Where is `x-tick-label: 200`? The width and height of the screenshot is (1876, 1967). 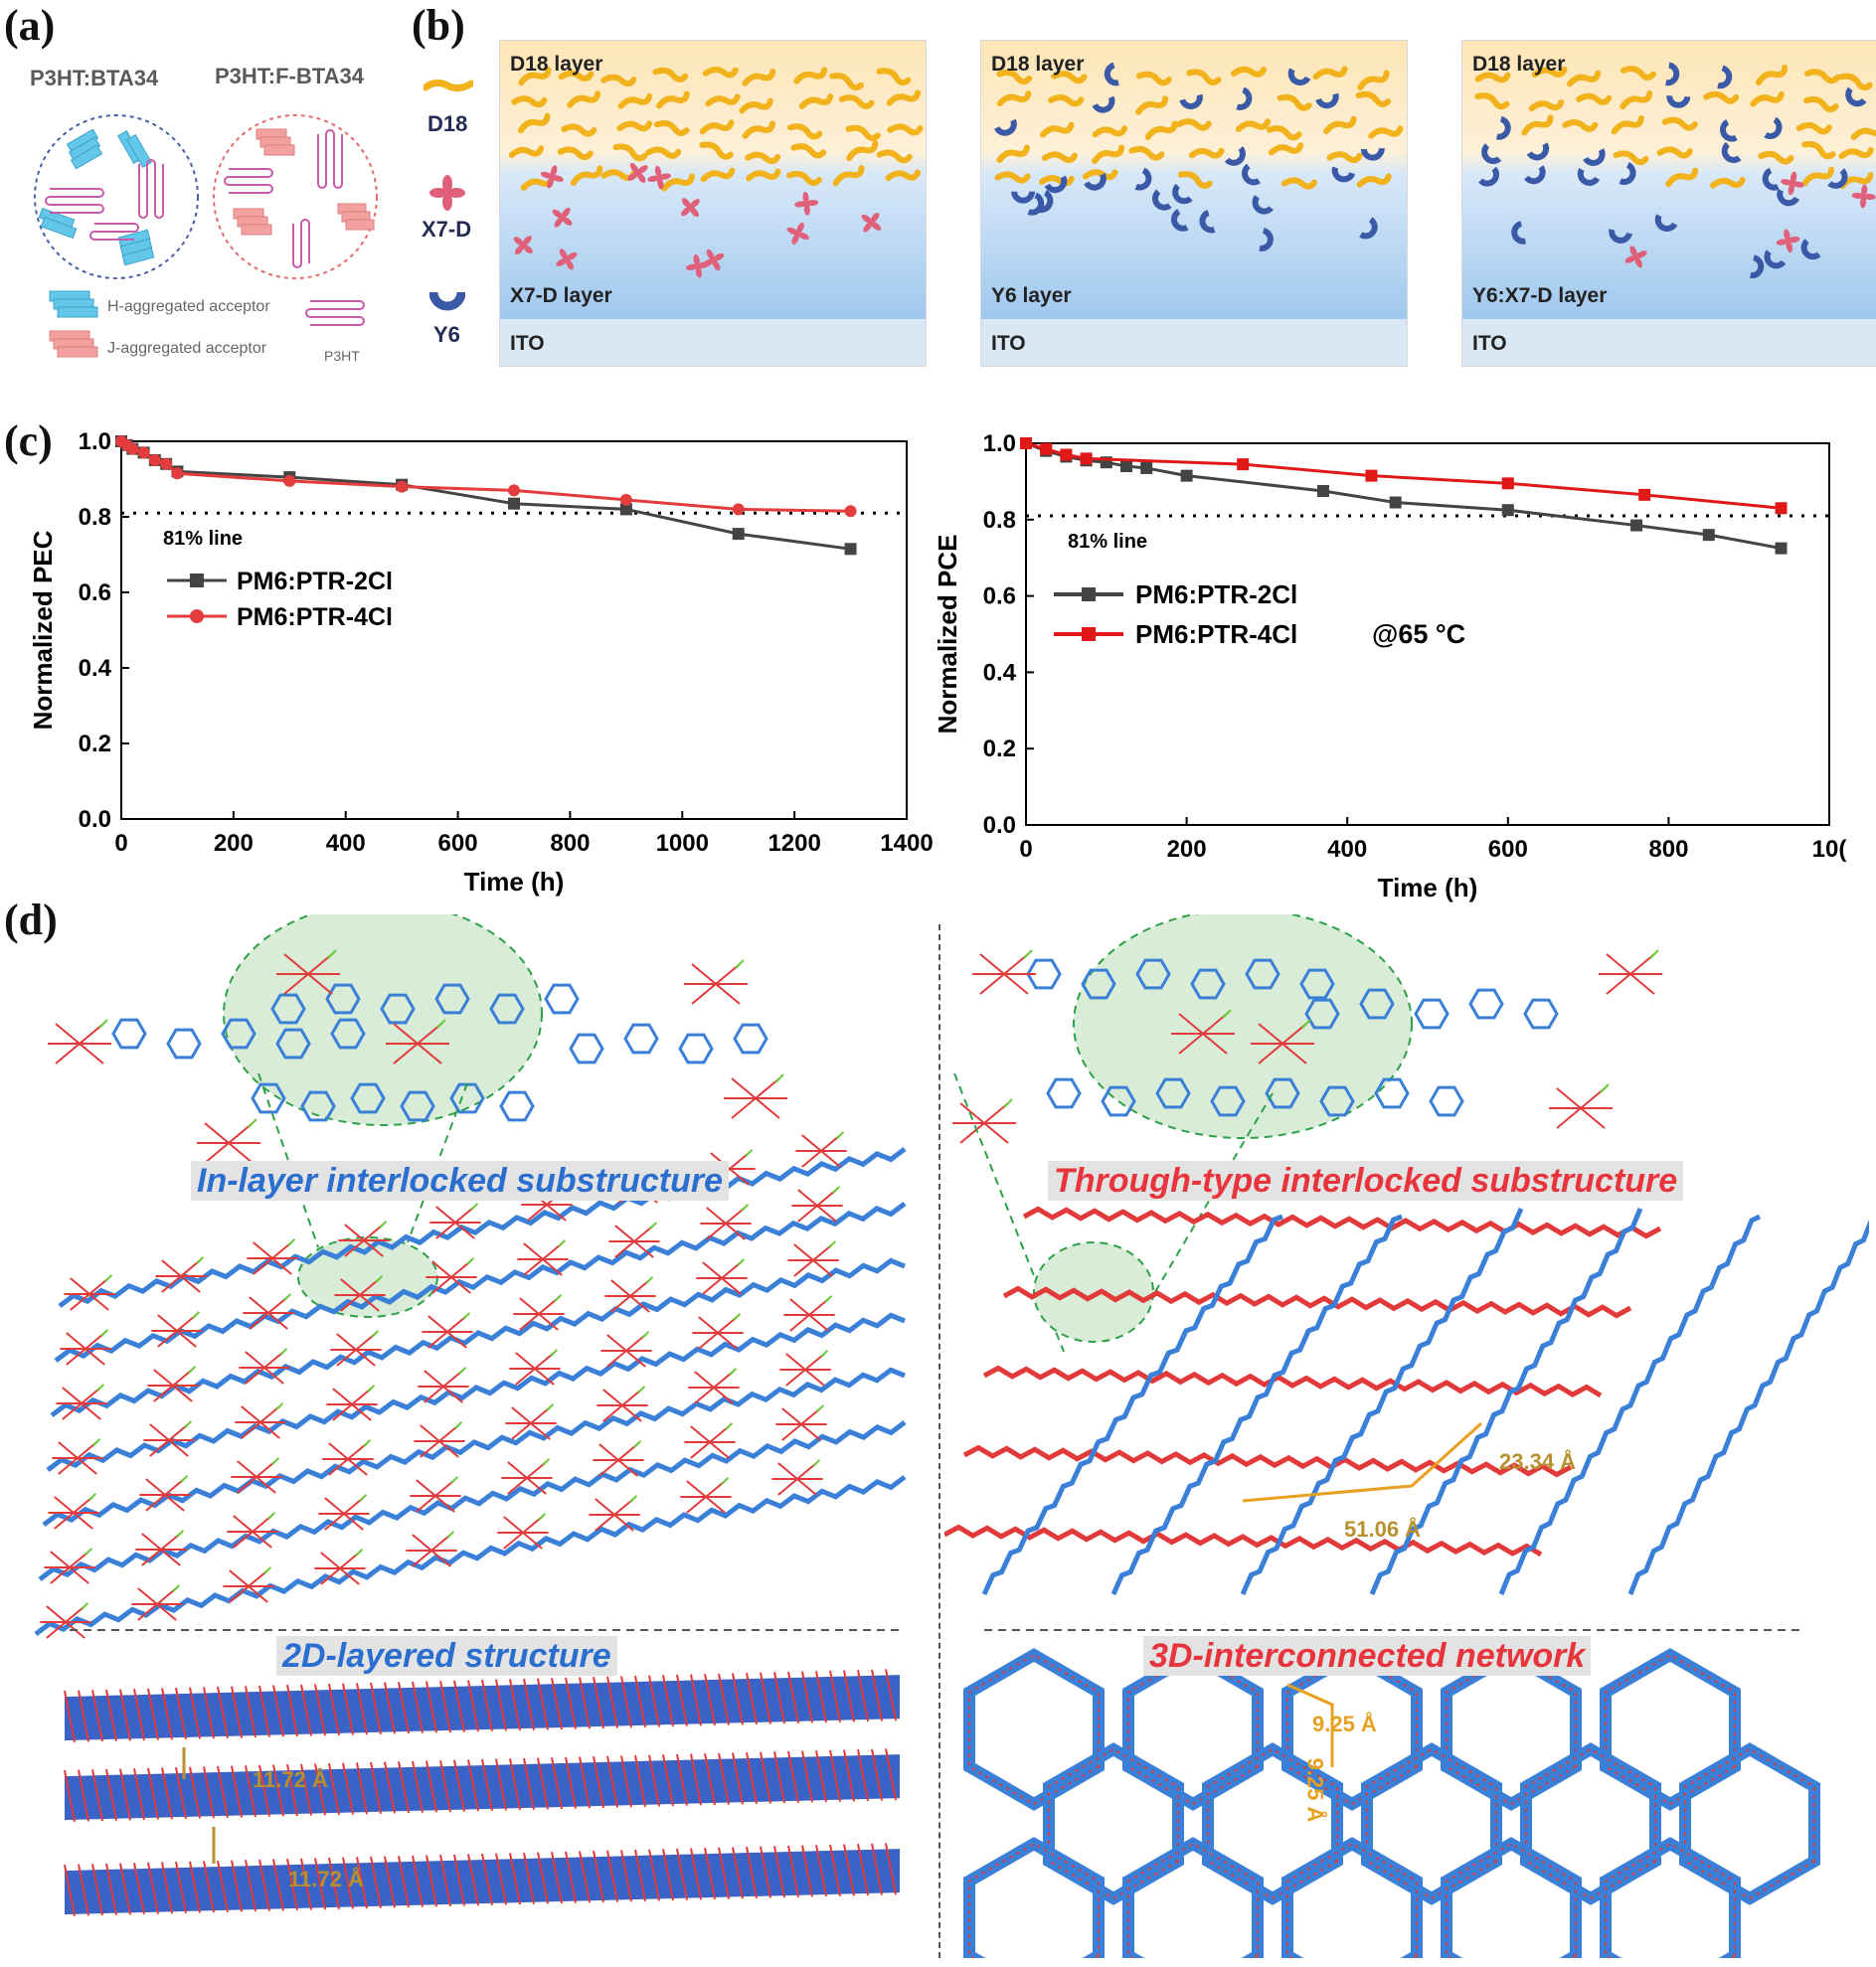 x-tick-label: 200 is located at coordinates (234, 843).